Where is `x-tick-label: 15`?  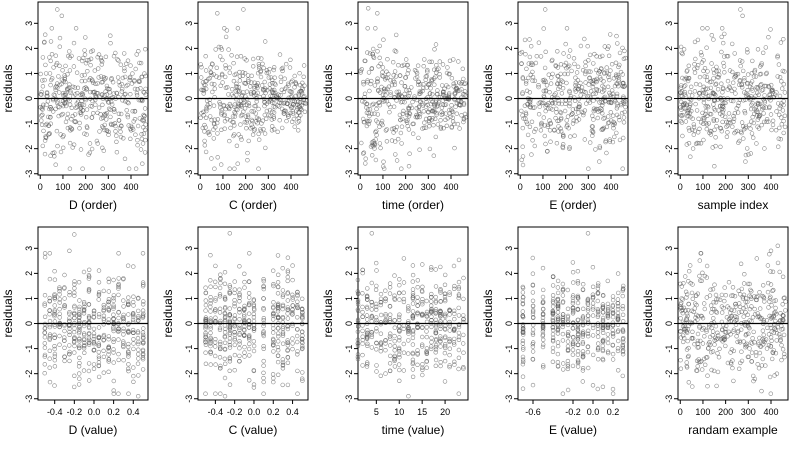
x-tick-label: 15 is located at coordinates (422, 412).